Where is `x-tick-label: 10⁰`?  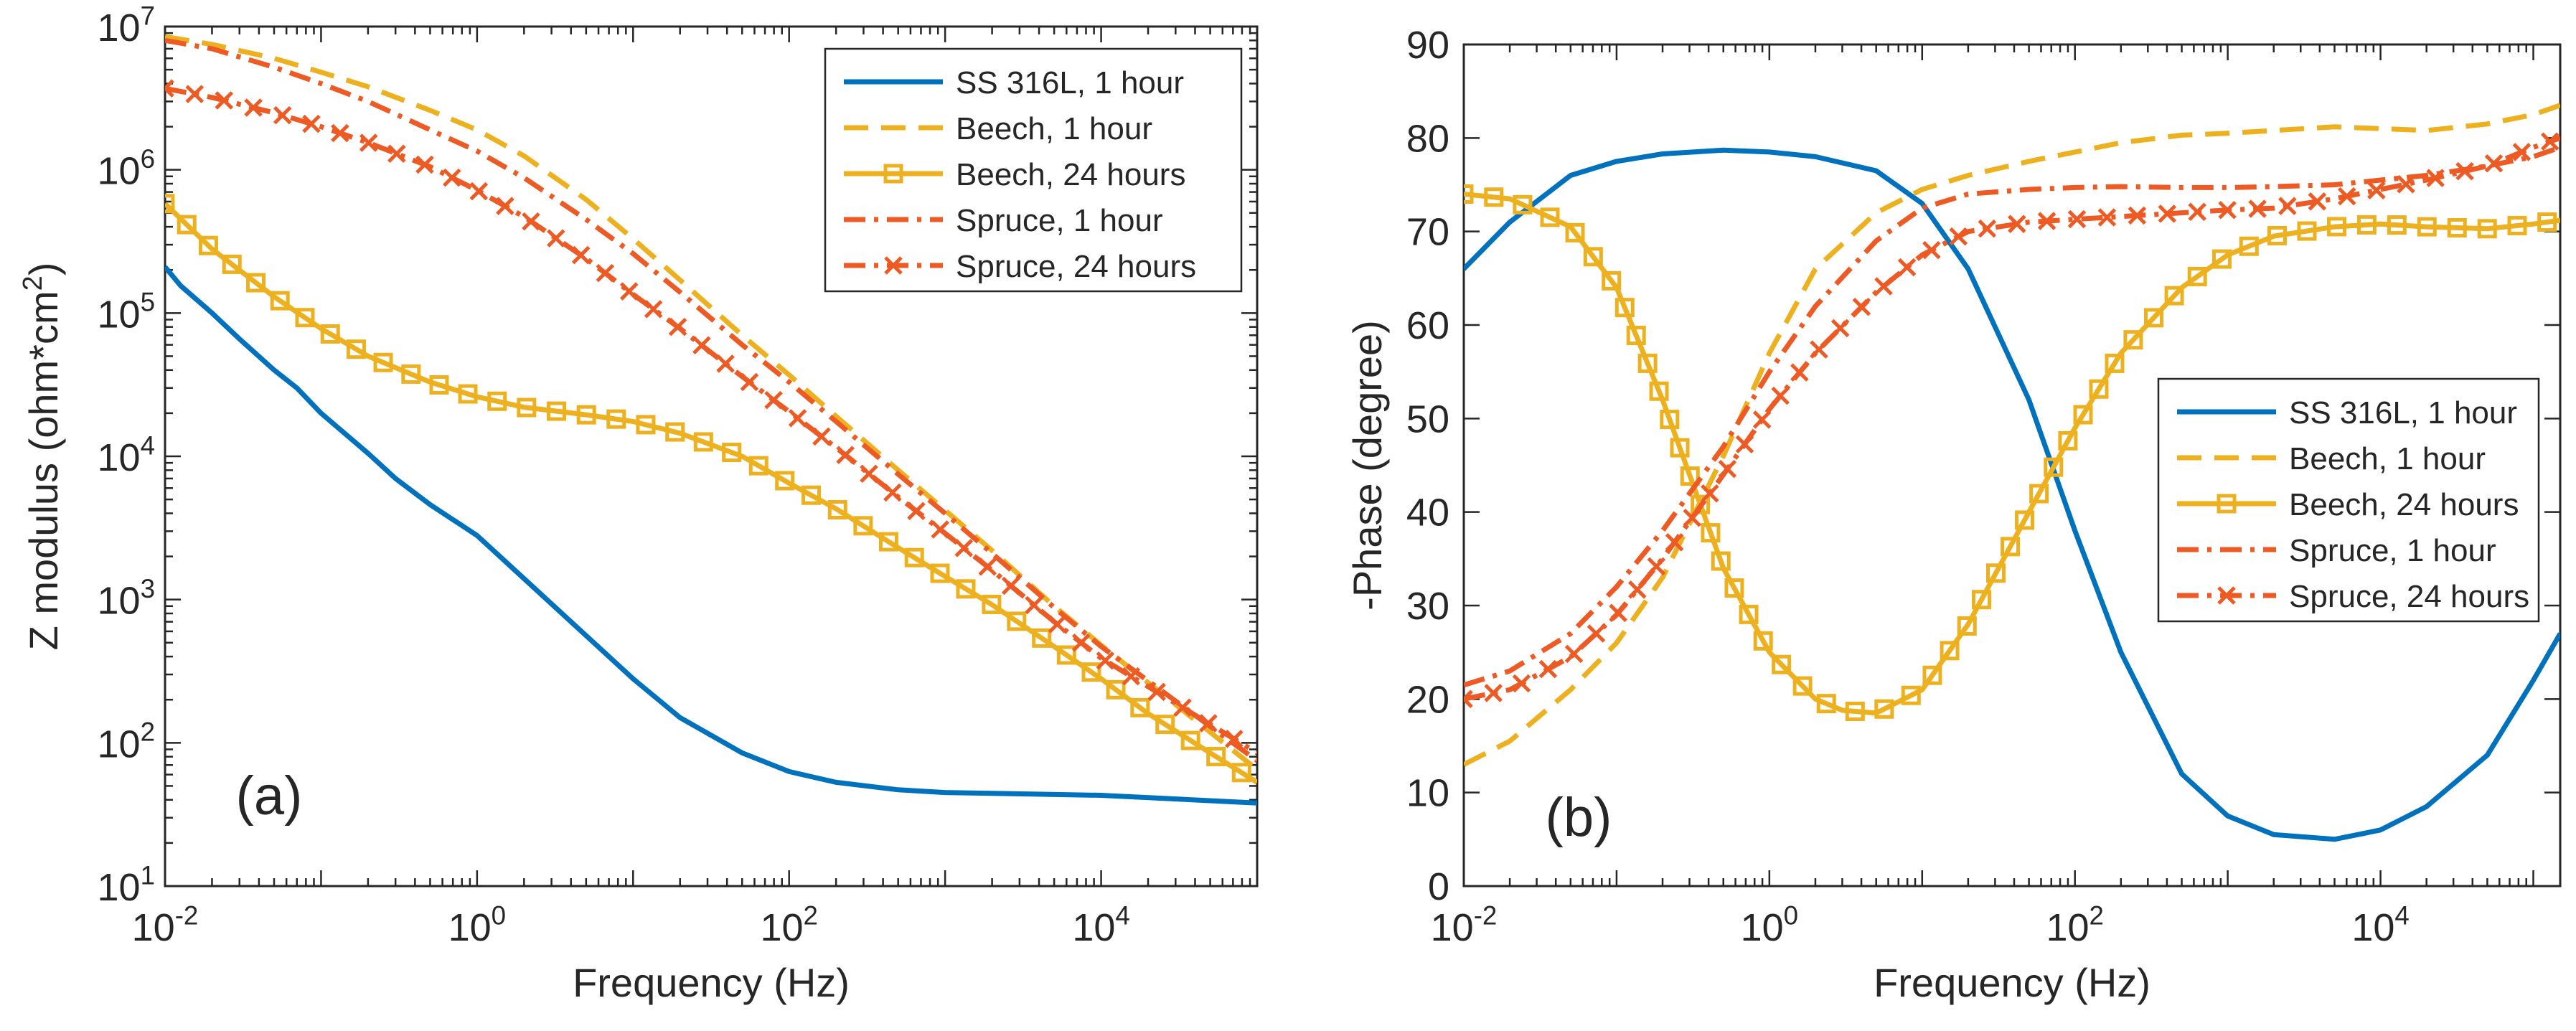
x-tick-label: 10⁰ is located at coordinates (1770, 924).